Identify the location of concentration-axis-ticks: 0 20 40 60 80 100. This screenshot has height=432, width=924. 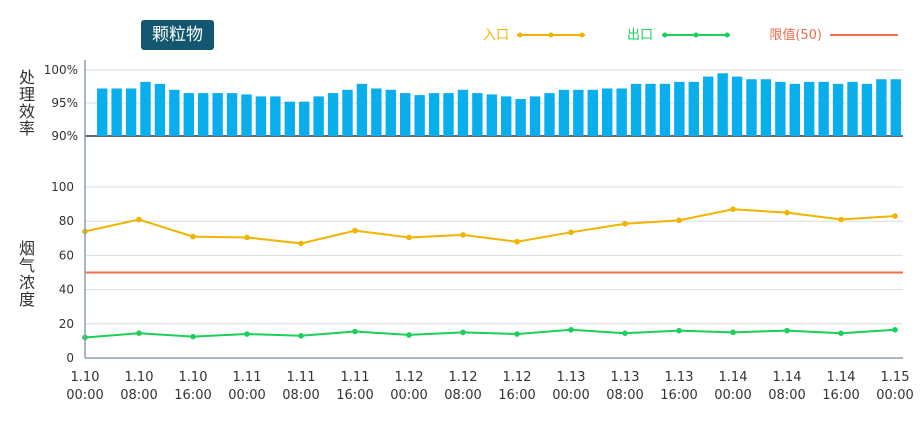
(62, 272).